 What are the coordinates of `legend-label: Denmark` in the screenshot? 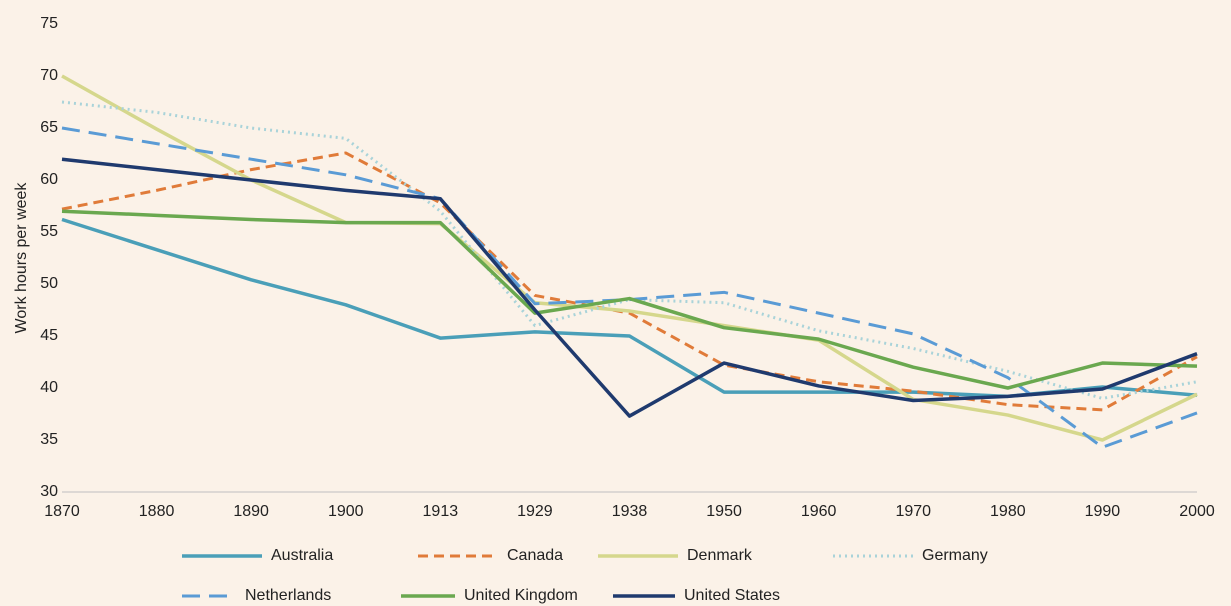 It's located at (720, 555).